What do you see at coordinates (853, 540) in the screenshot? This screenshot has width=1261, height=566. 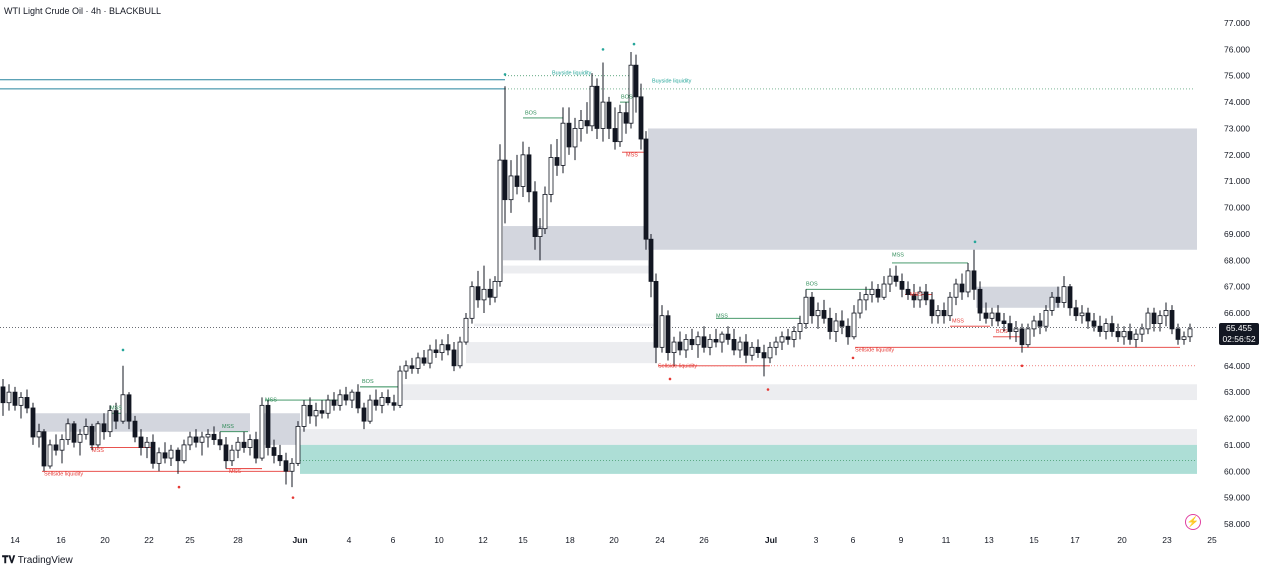 I see `x-tick-label: 6` at bounding box center [853, 540].